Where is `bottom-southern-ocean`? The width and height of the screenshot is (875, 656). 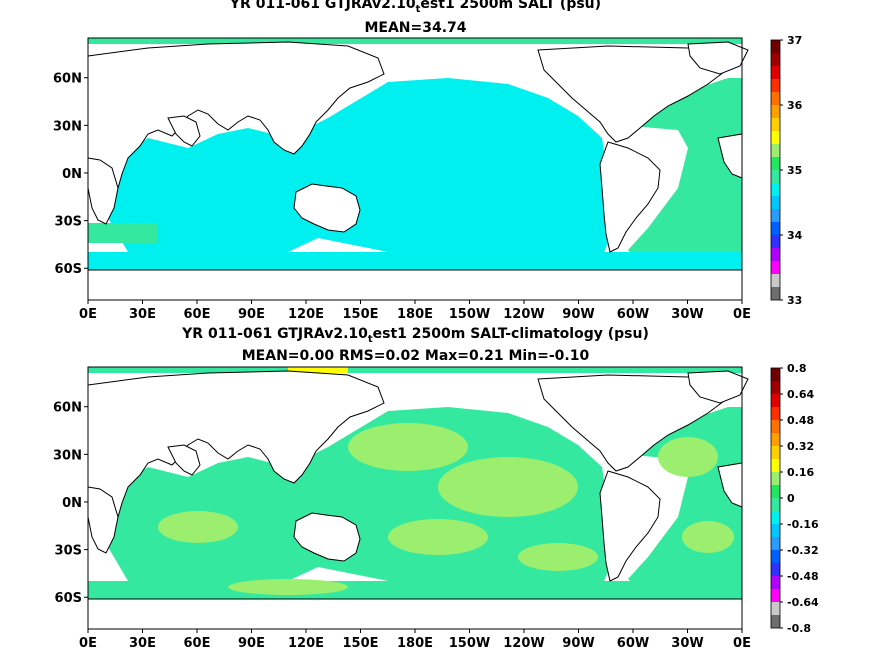 bottom-southern-ocean is located at coordinates (415, 590).